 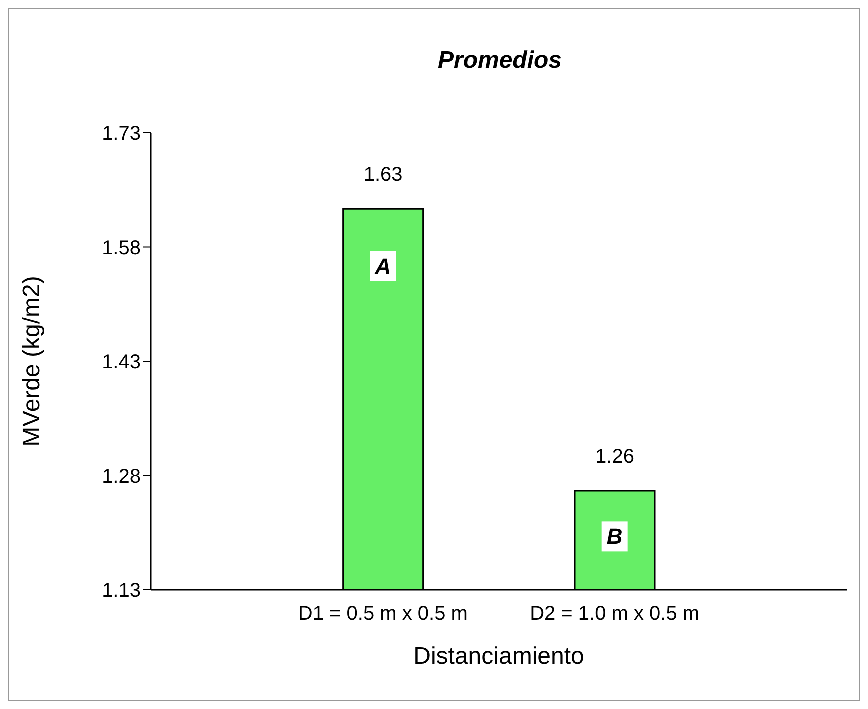 What do you see at coordinates (32, 361) in the screenshot?
I see `y-axis-title: MVerde (kg/m2)` at bounding box center [32, 361].